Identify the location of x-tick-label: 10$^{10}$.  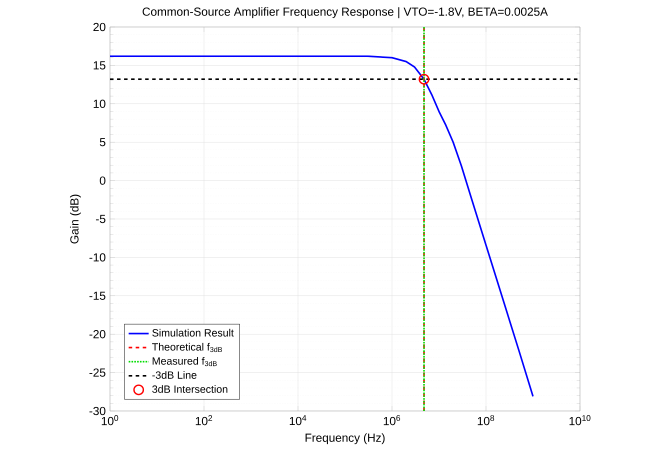
(580, 420).